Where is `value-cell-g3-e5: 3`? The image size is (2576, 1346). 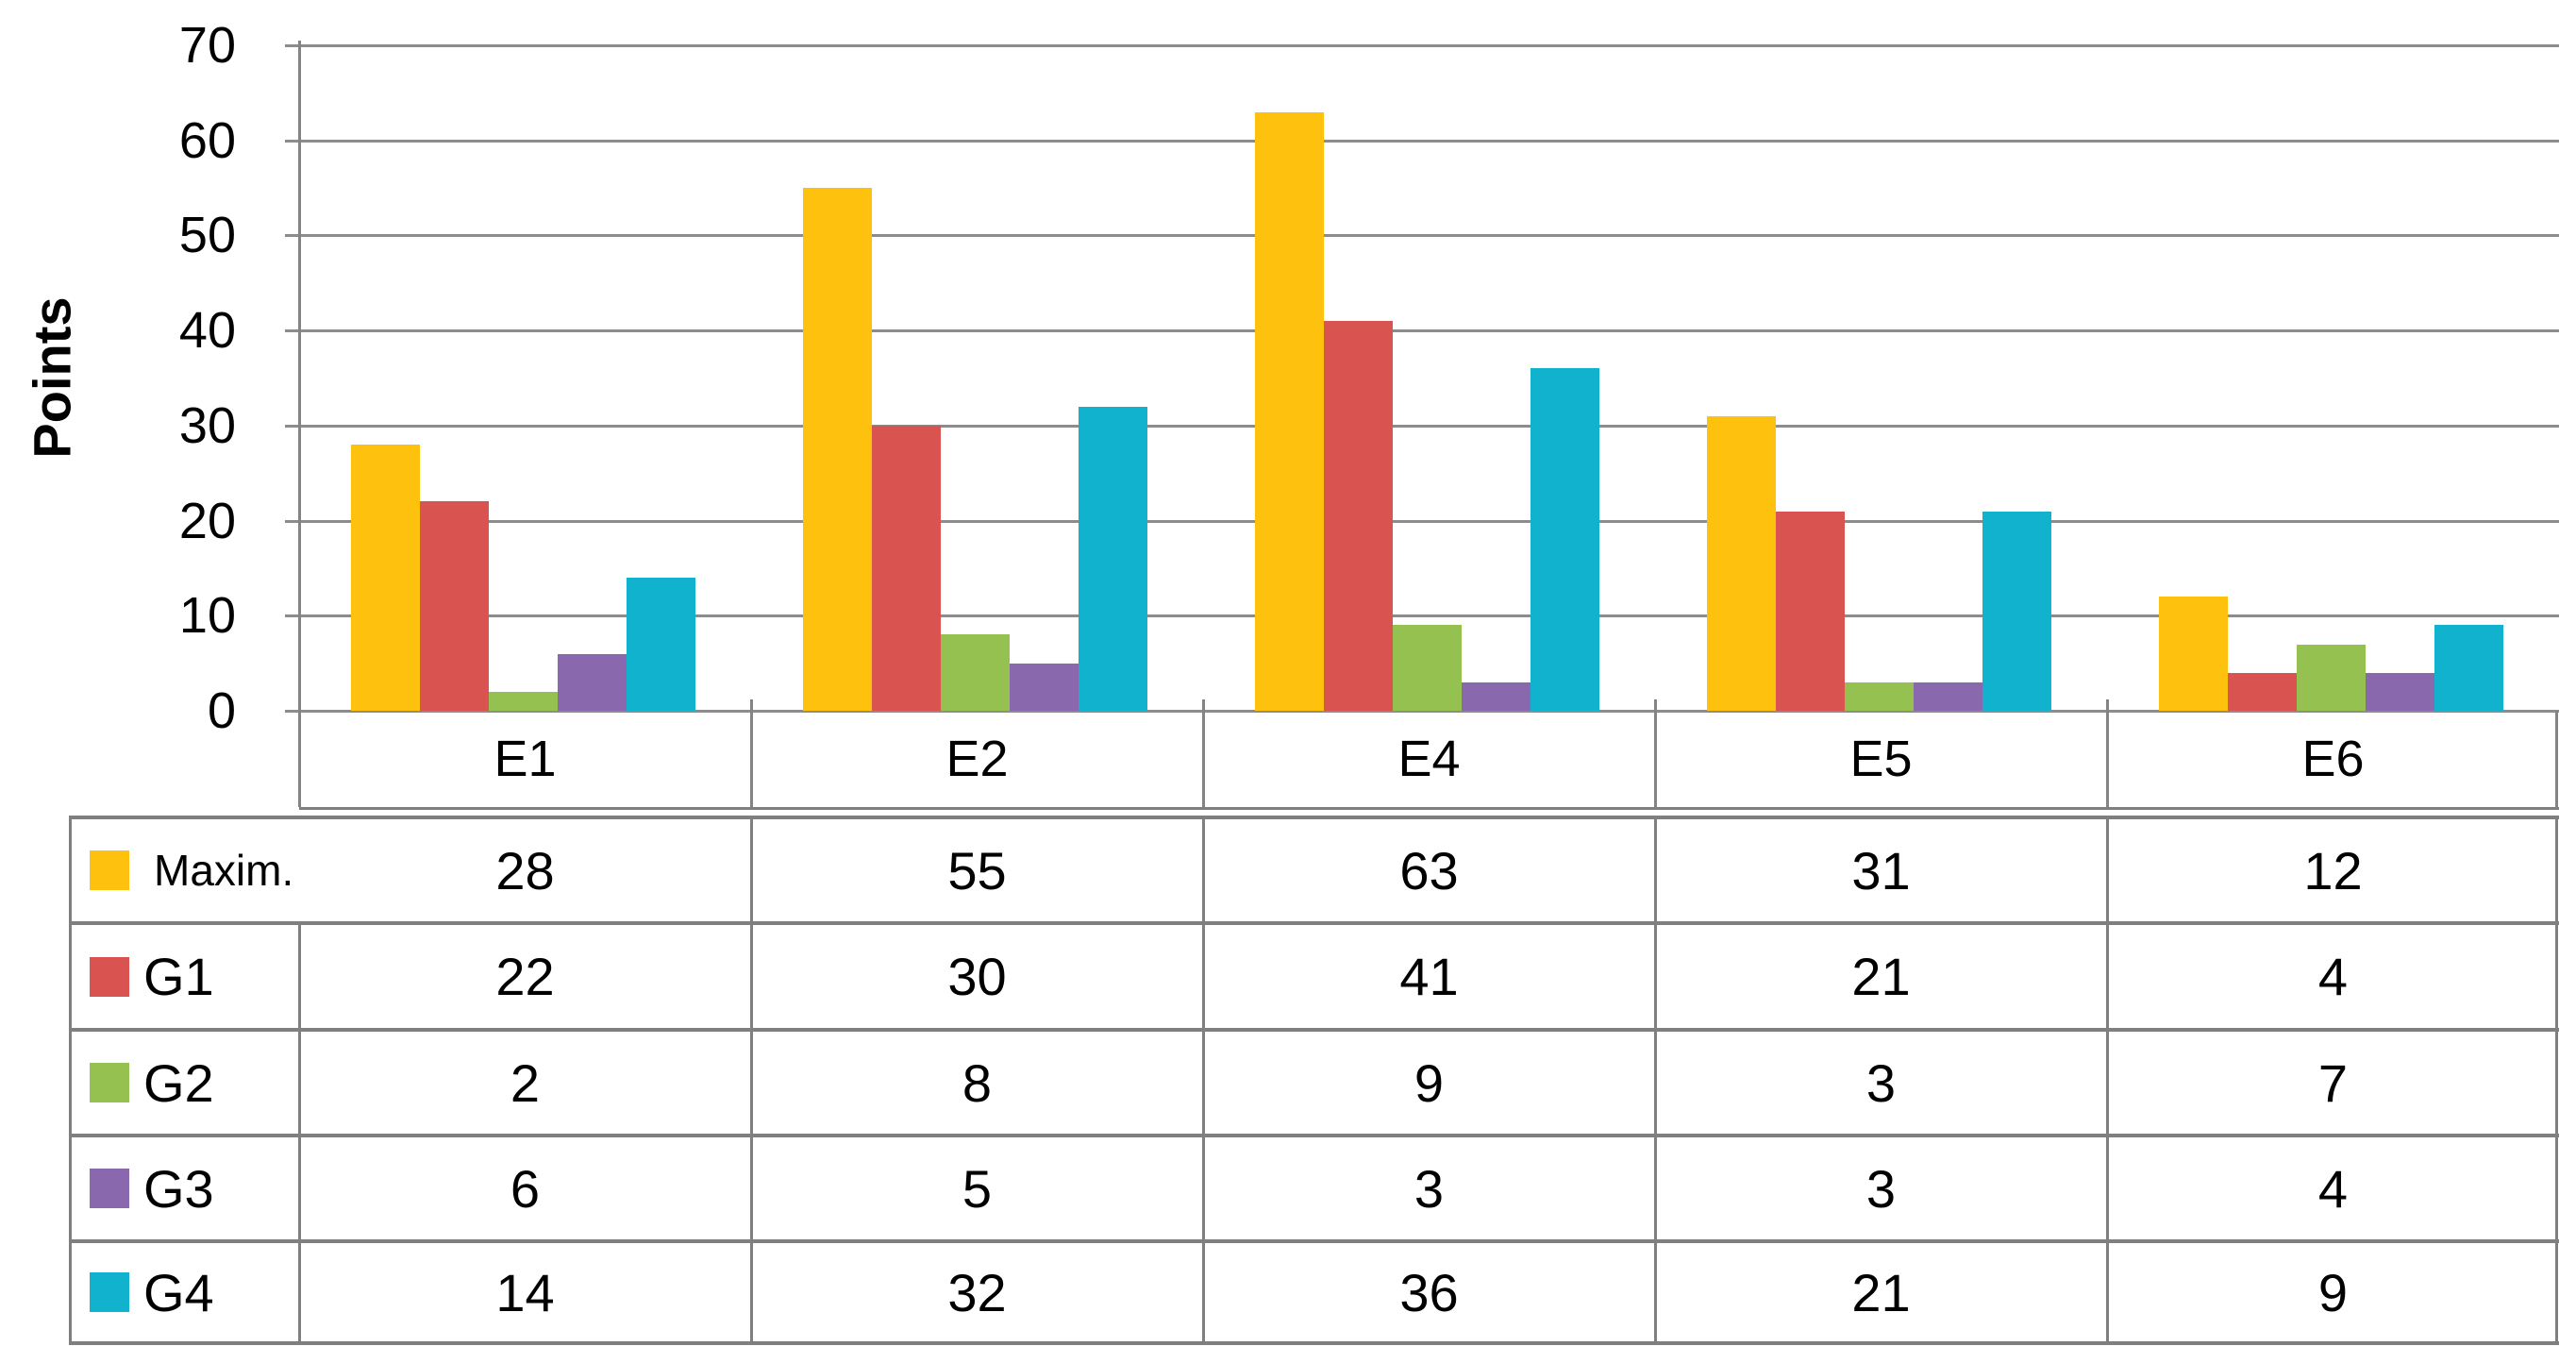 value-cell-g3-e5: 3 is located at coordinates (1881, 1188).